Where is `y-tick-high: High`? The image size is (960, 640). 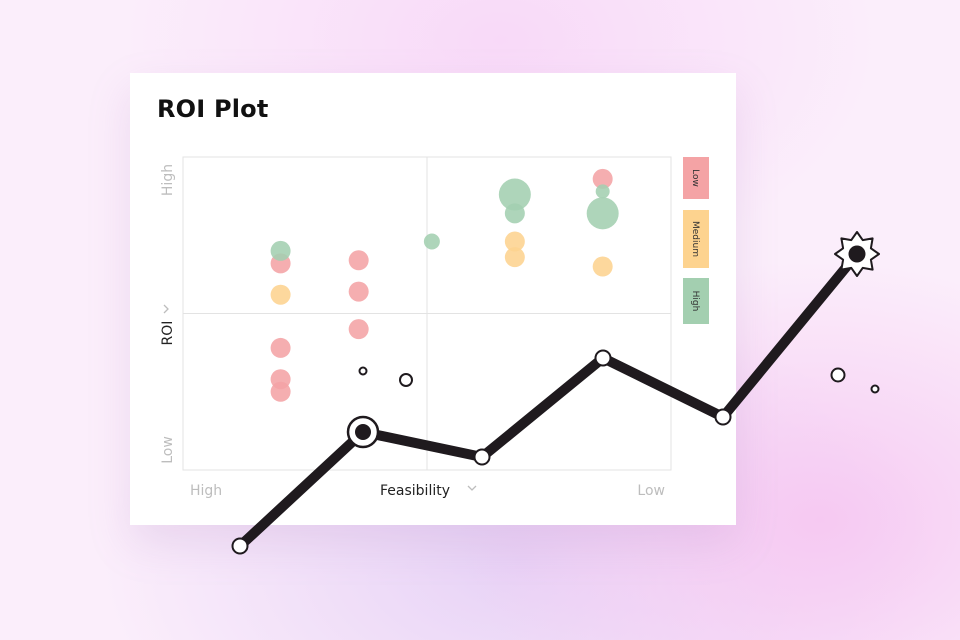
y-tick-high: High is located at coordinates (168, 180).